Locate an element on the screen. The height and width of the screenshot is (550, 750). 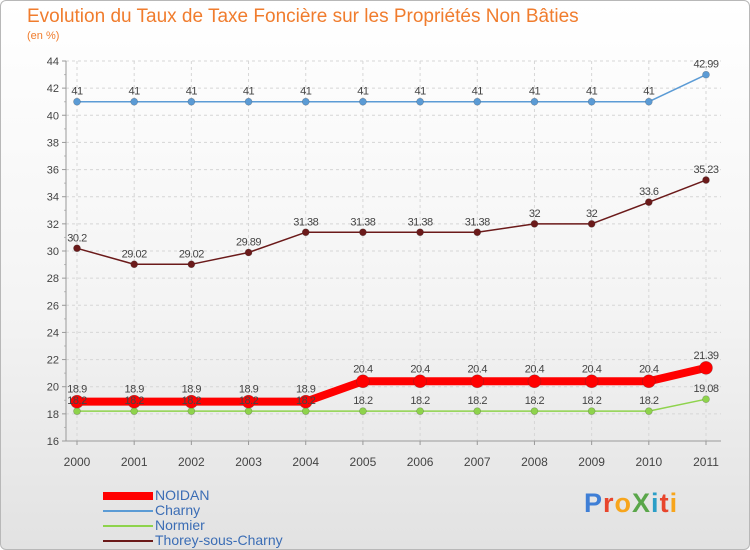
x-tick-label: 2008 is located at coordinates (534, 462).